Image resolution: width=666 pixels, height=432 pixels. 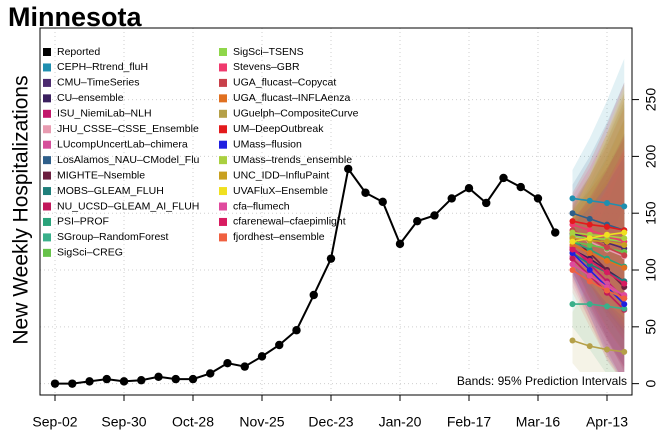 I want to click on legend-label: UVAFluX–Ensemble, so click(x=280, y=191).